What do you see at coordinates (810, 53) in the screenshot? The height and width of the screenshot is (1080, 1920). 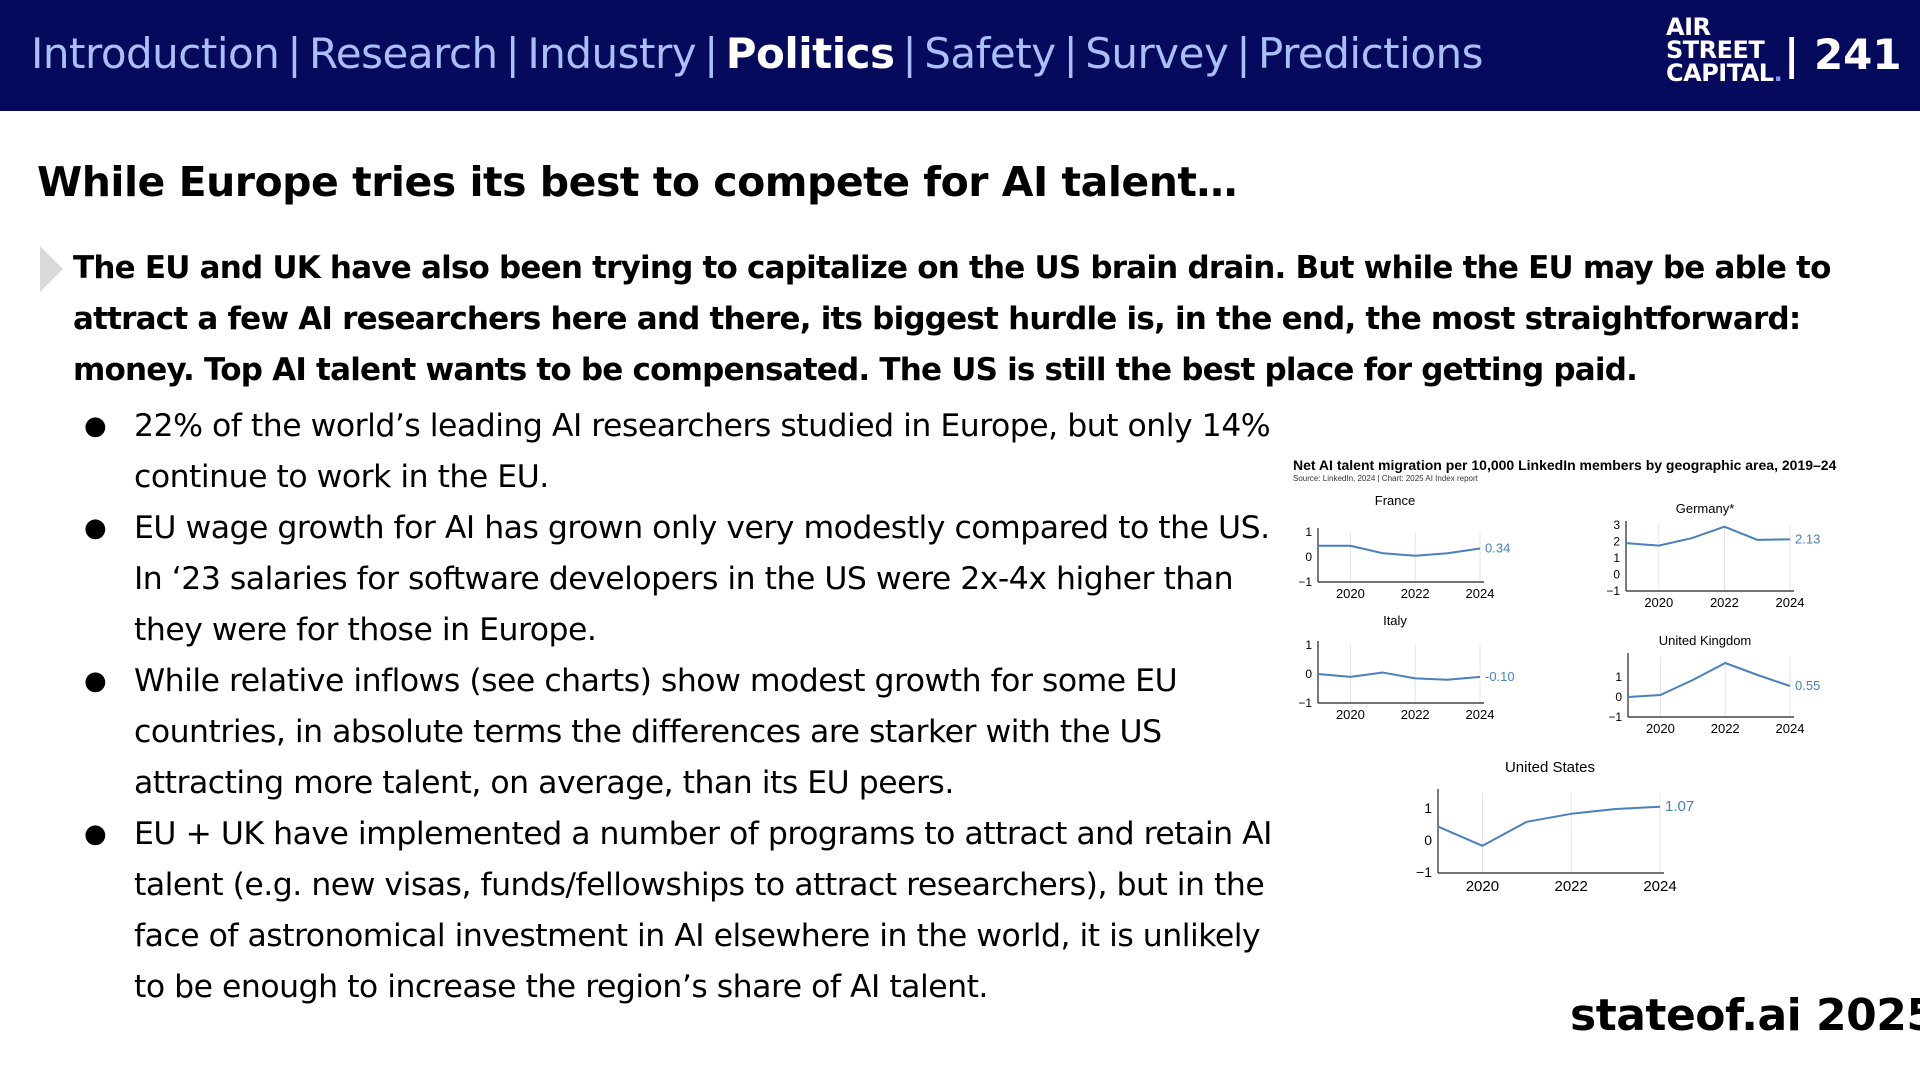 I see `nav-politics: Politics` at bounding box center [810, 53].